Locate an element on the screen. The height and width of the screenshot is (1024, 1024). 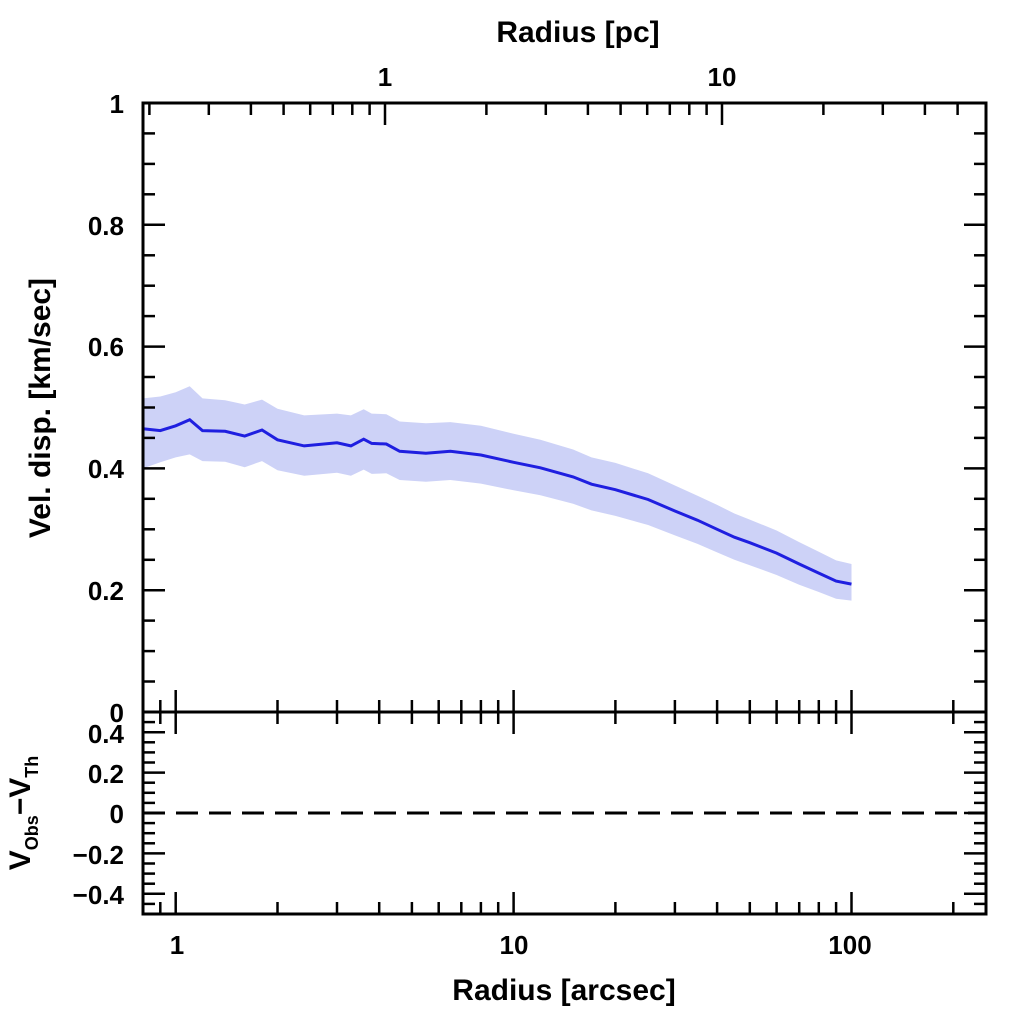
x-tick-label: 1 is located at coordinates (177, 945).